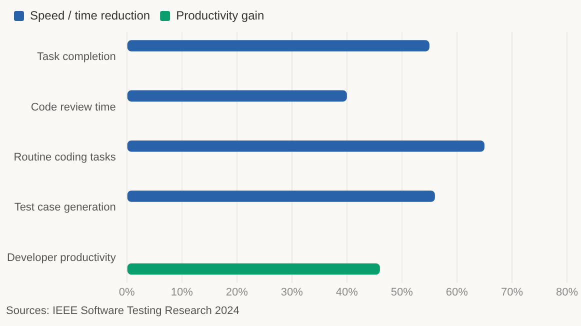 The height and width of the screenshot is (326, 581). Describe the element at coordinates (73, 107) in the screenshot. I see `y-tick-label: Code review time` at that location.